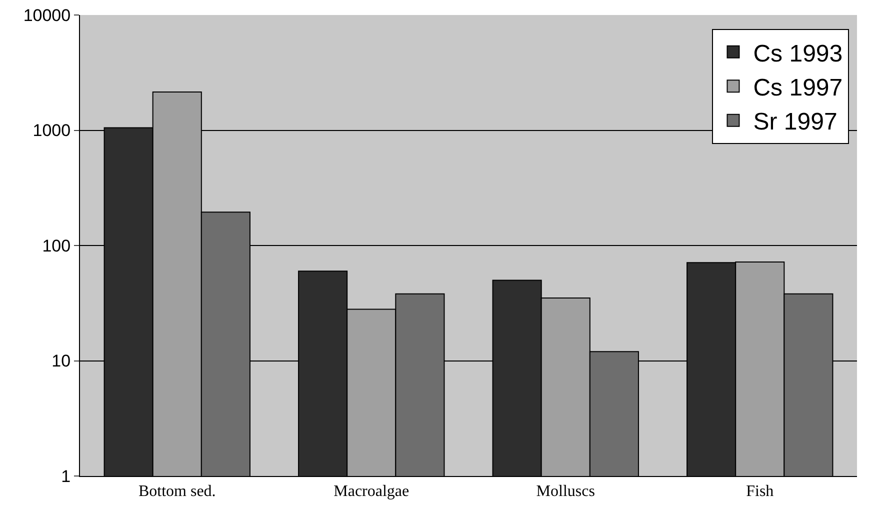  I want to click on legend-label: Cs 1997, so click(798, 88).